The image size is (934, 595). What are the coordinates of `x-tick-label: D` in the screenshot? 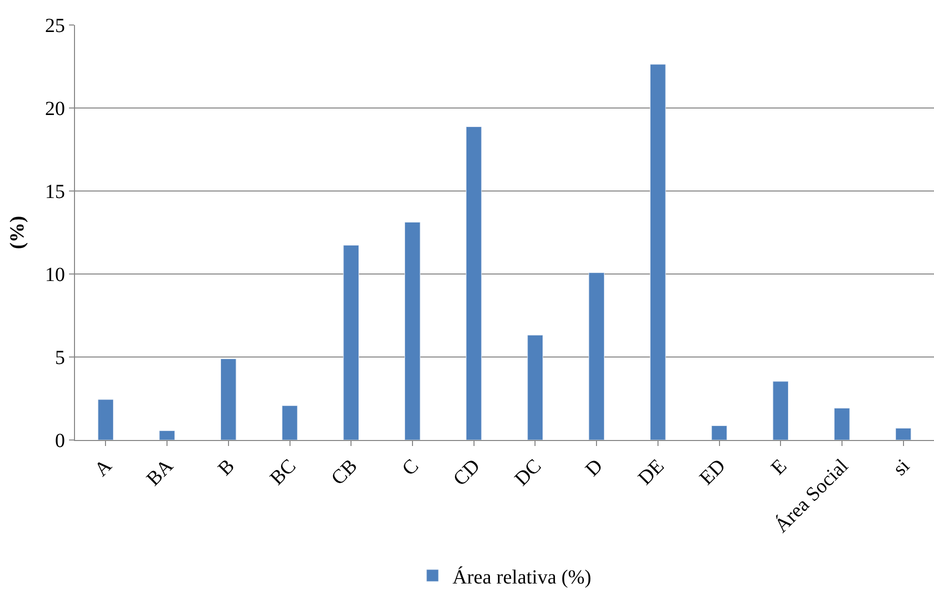 It's located at (594, 468).